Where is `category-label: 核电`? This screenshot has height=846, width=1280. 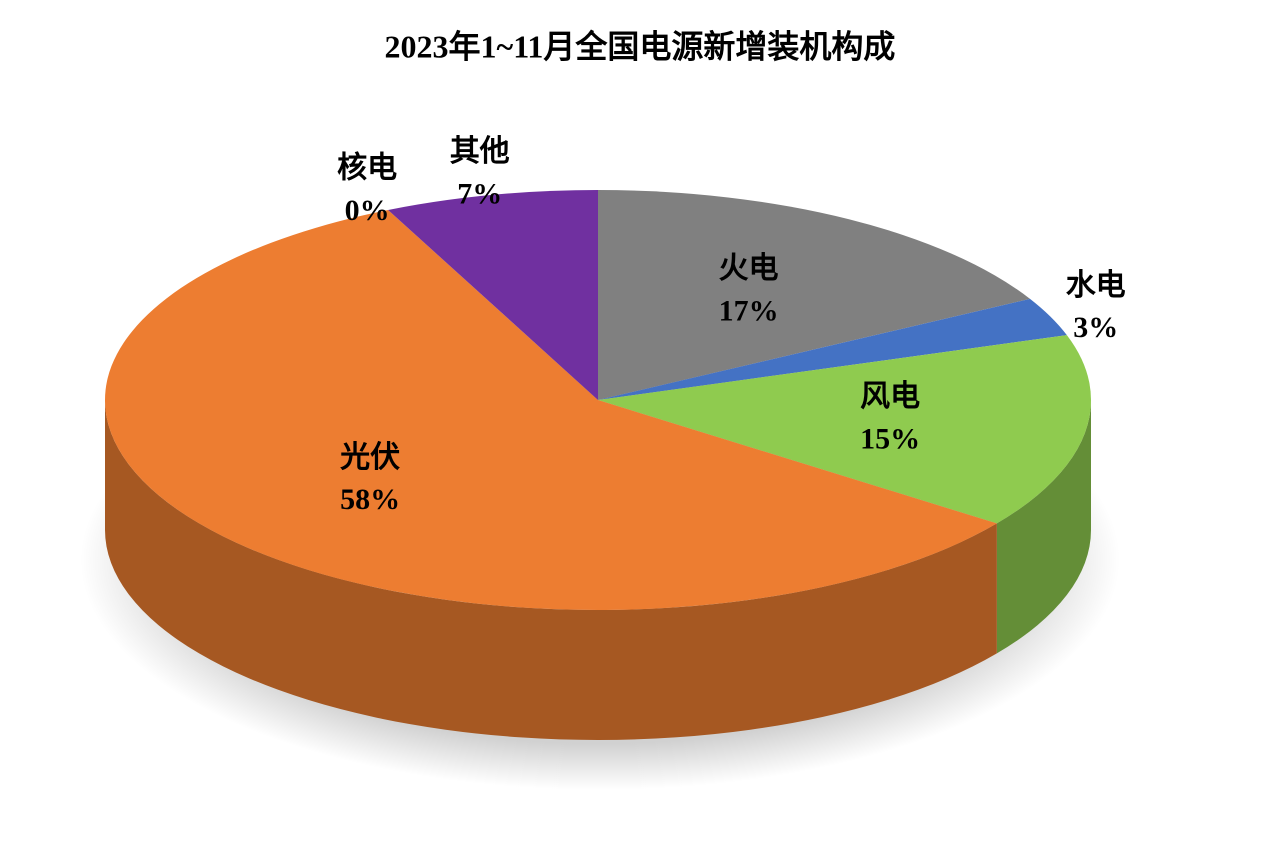 category-label: 核电 is located at coordinates (367, 167).